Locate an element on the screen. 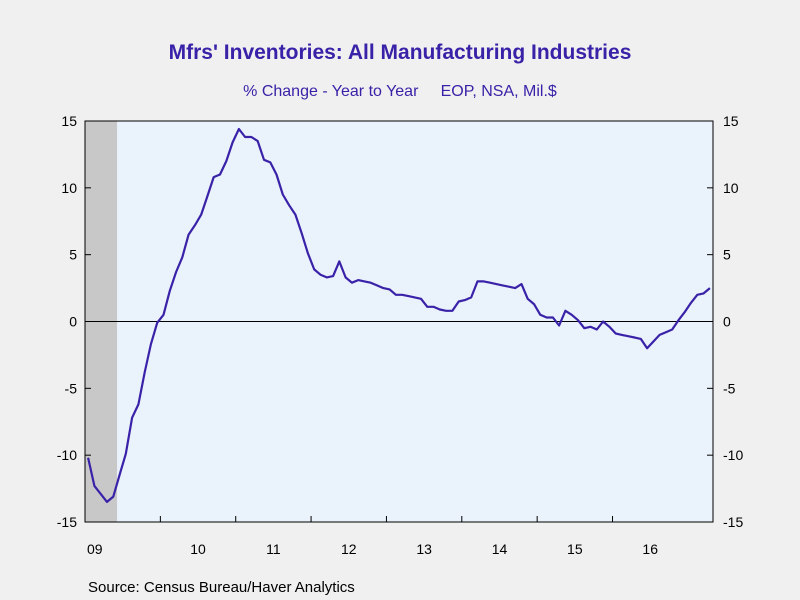 This screenshot has width=800, height=600. x-tick-label: 09 is located at coordinates (95, 549).